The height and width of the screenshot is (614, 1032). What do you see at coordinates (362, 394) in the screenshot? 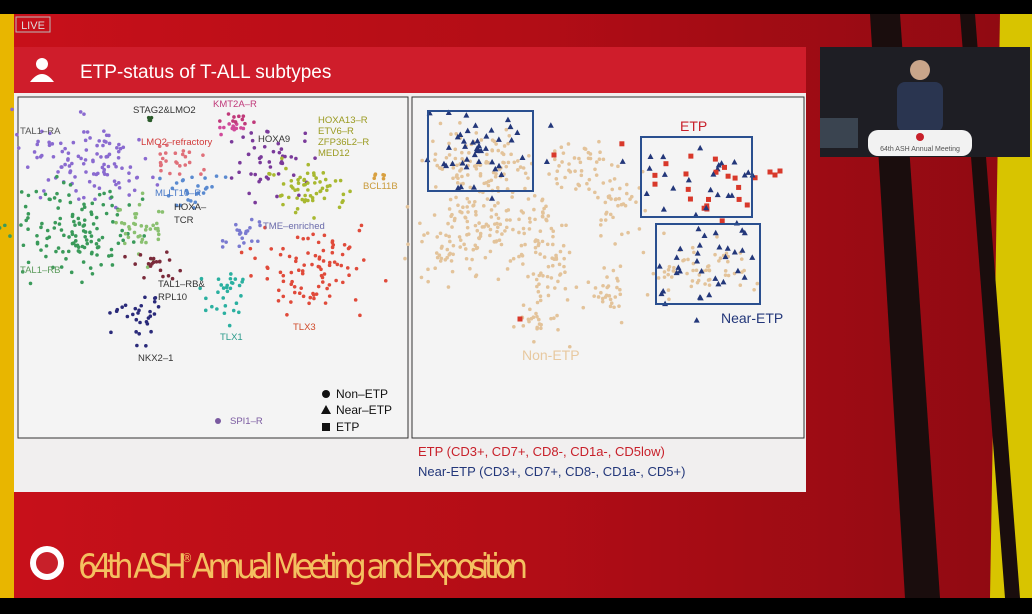
I see `legend-label: Non–ETP` at bounding box center [362, 394].